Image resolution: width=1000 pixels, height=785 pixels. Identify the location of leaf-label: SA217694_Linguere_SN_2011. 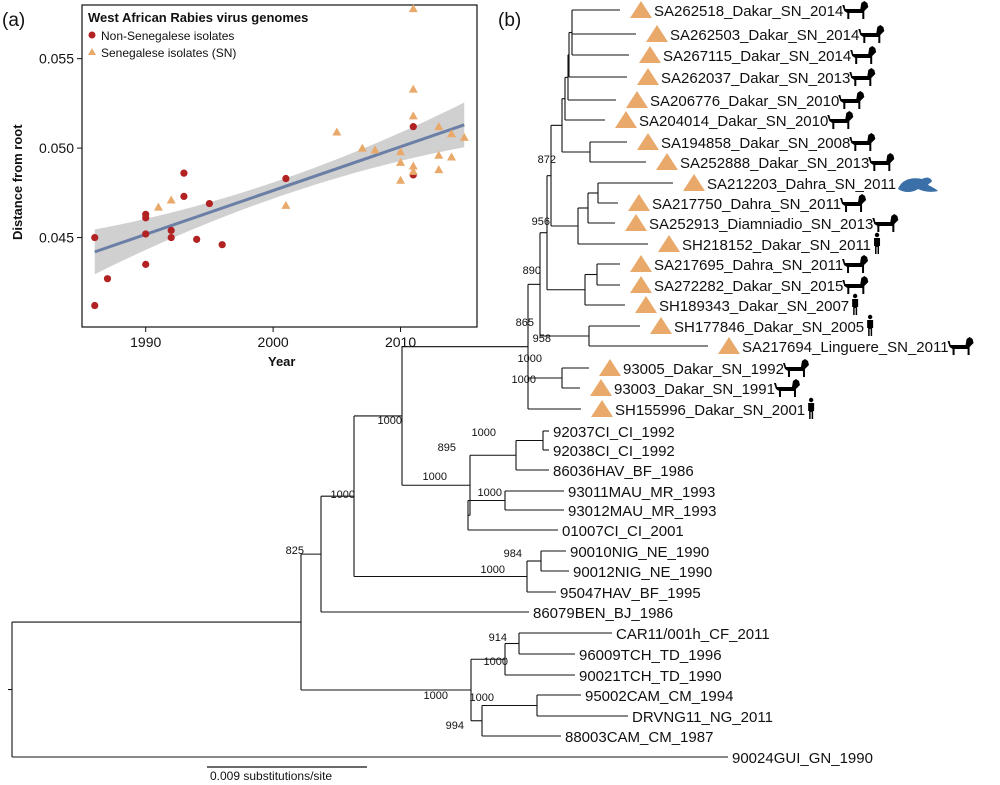
(845, 347).